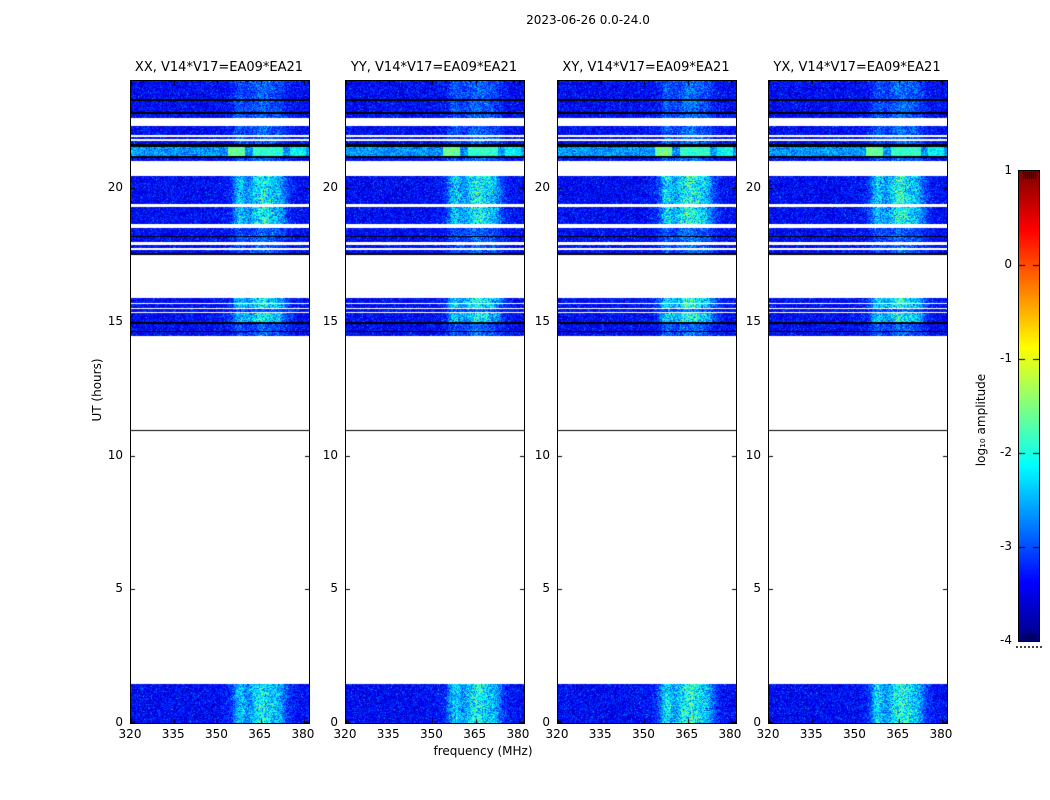 This screenshot has height=800, width=1050. Describe the element at coordinates (1006, 640) in the screenshot. I see `colorbar-tick-label: -4` at that location.